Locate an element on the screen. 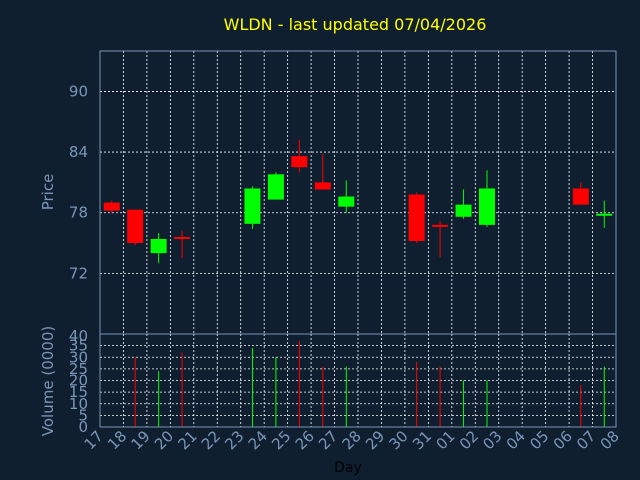 The height and width of the screenshot is (480, 640). chart-title: WLDN - last updated 07/04/2026 is located at coordinates (355, 24).